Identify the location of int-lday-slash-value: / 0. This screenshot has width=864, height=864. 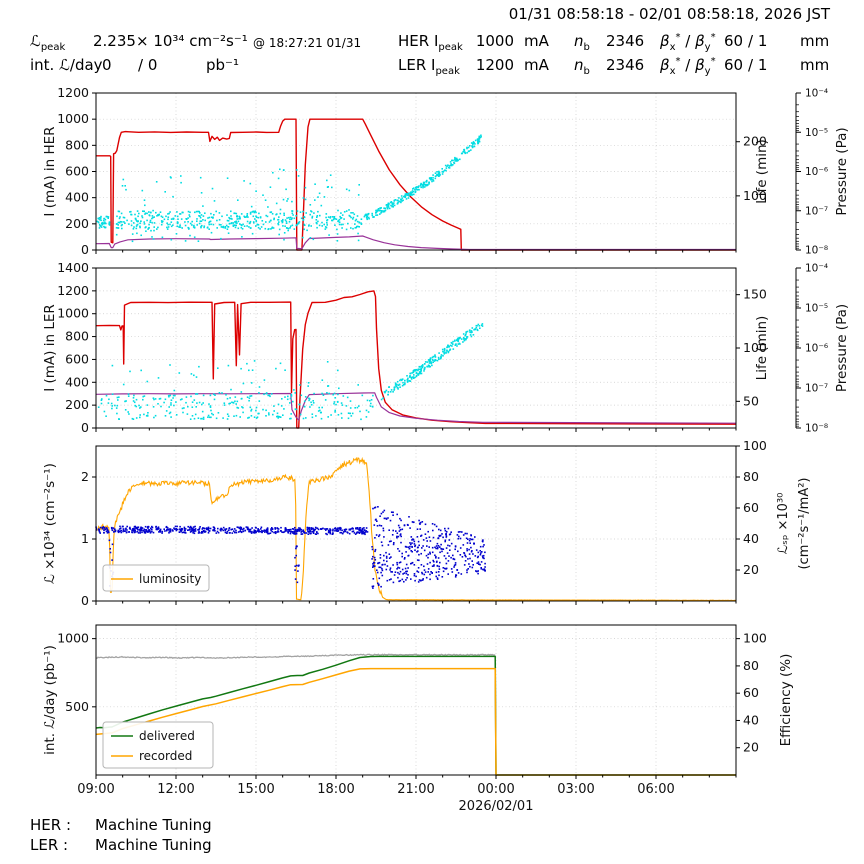
(148, 65).